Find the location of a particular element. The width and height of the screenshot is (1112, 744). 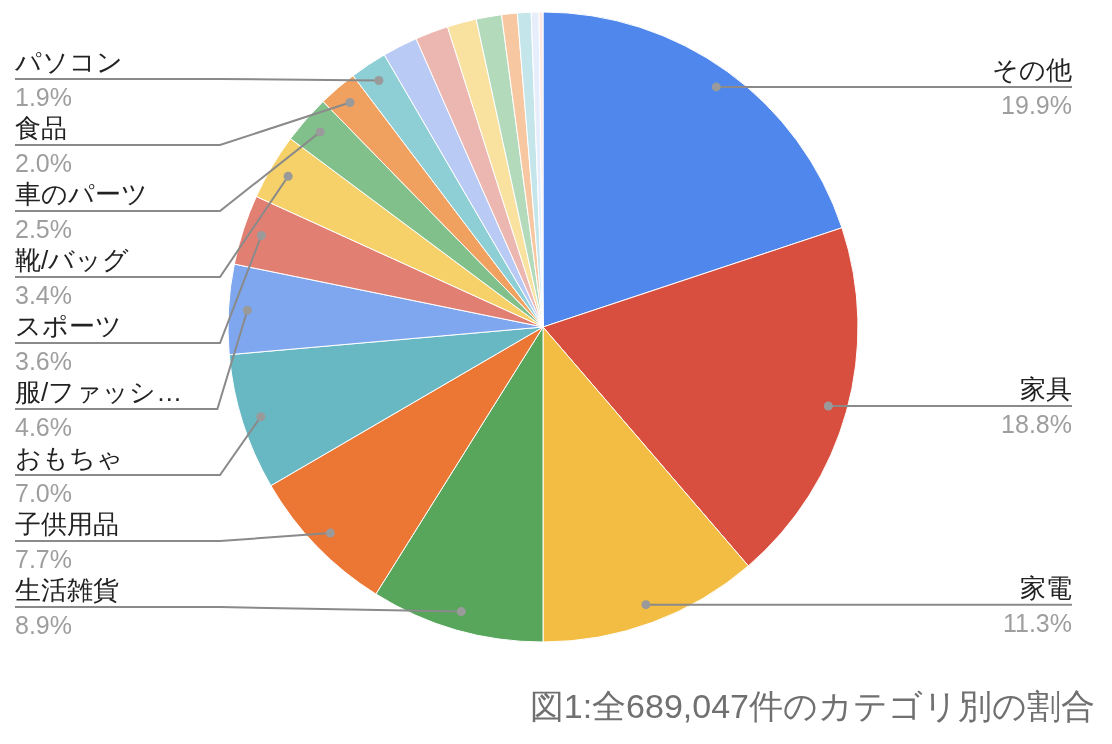

slice-label: 食品 is located at coordinates (41, 128).